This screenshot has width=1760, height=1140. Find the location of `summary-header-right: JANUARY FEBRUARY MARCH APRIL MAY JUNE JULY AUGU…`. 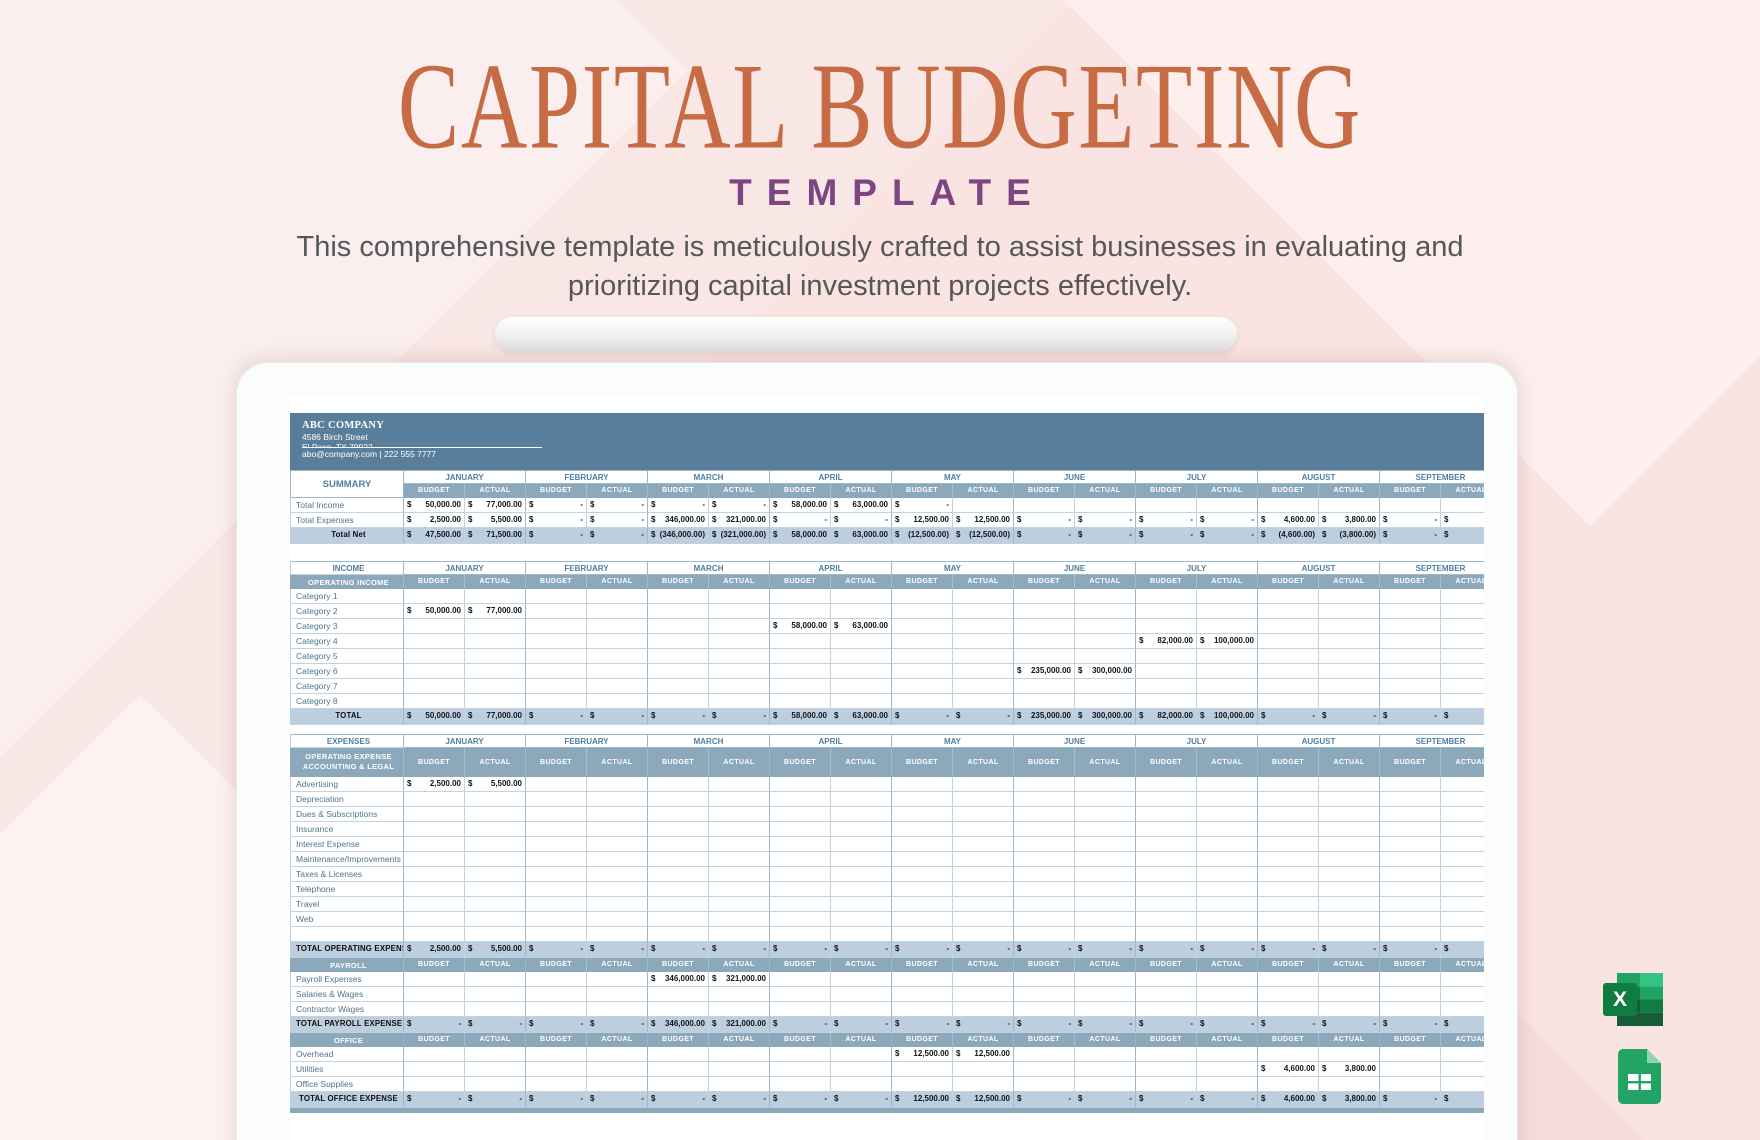

summary-header-right: JANUARY FEBRUARY MARCH APRIL MAY JUNE JULY AUGU… is located at coordinates (944, 484).